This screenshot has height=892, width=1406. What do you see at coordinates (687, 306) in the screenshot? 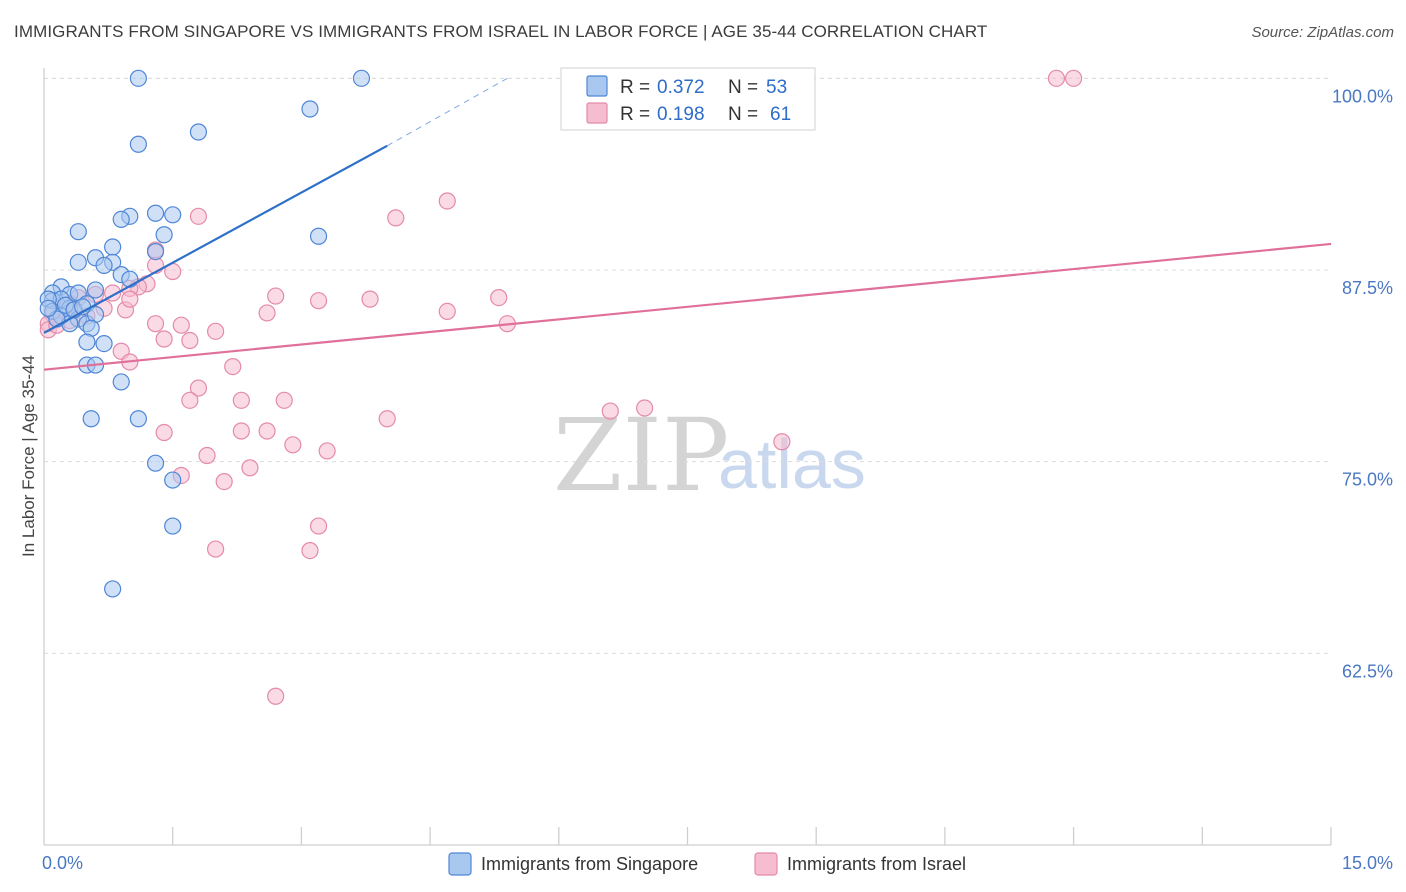
I see `israel-trend-line` at bounding box center [687, 306].